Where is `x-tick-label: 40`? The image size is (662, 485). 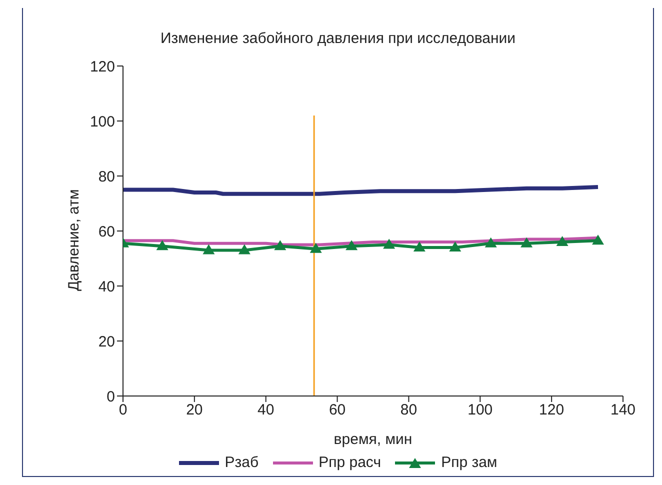
x-tick-label: 40 is located at coordinates (266, 410).